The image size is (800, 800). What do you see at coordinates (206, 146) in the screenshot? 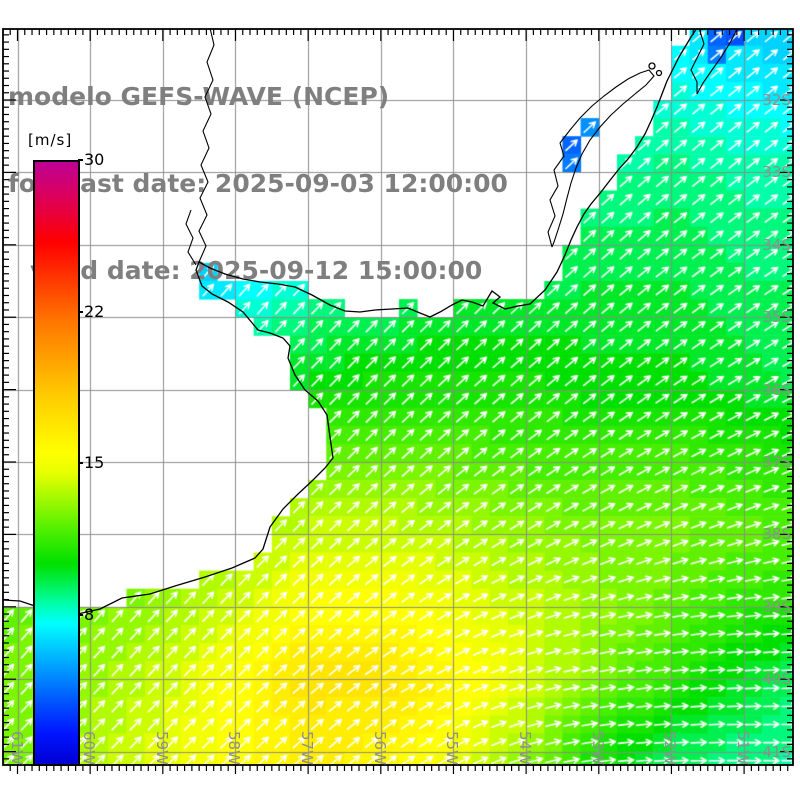
I see `uruguay-river` at bounding box center [206, 146].